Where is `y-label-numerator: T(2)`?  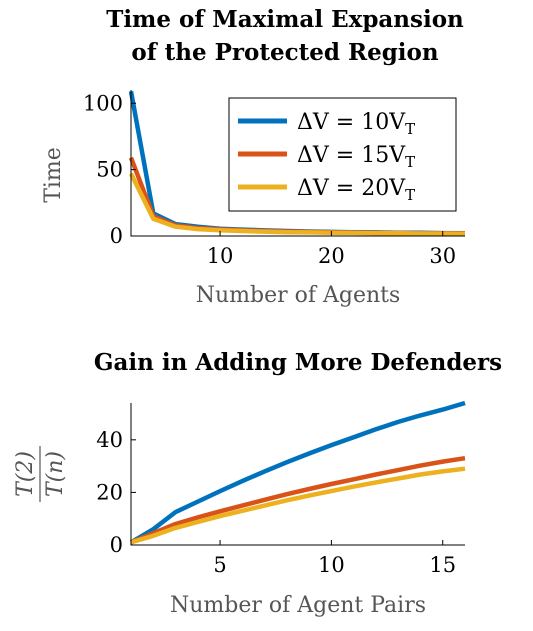 y-label-numerator: T(2) is located at coordinates (25, 474).